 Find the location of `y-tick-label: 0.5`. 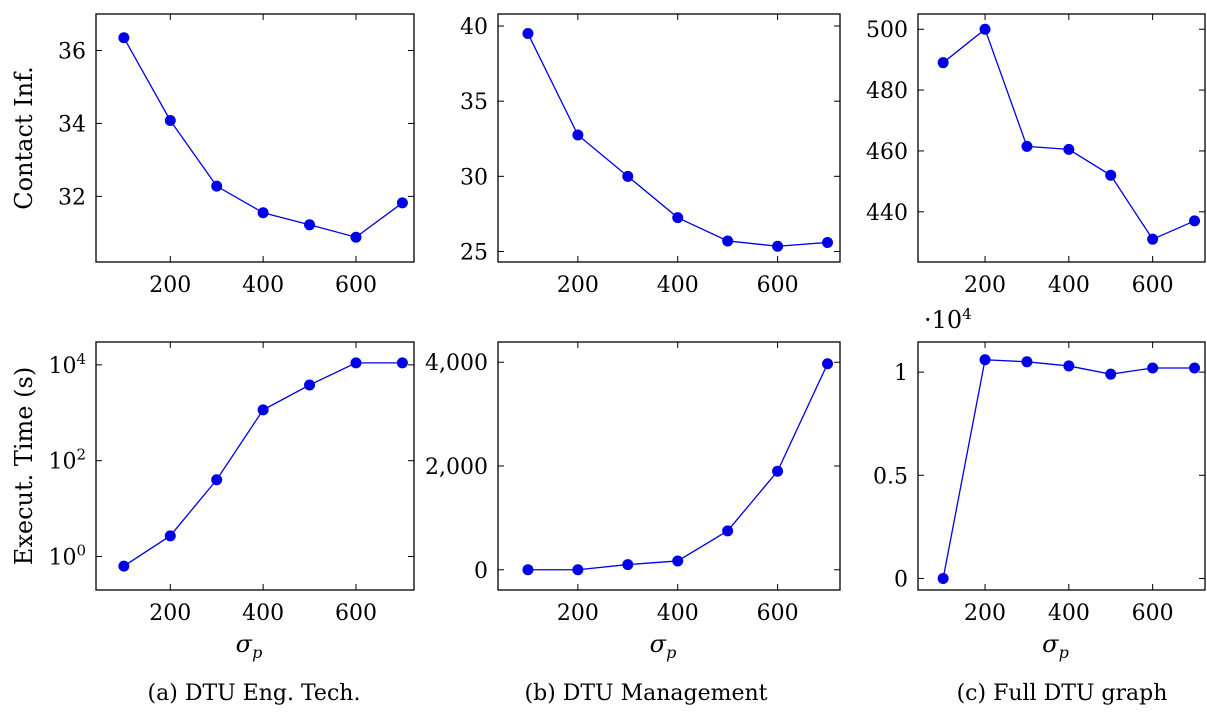

y-tick-label: 0.5 is located at coordinates (890, 476).